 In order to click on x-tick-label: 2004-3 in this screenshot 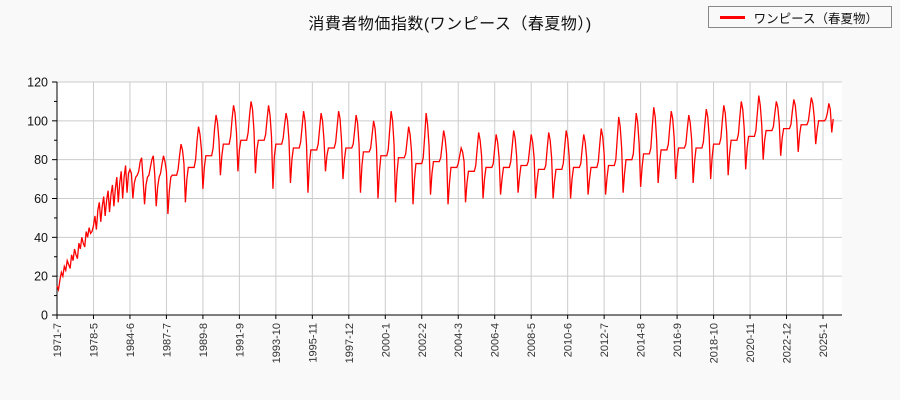, I will do `click(459, 340)`.